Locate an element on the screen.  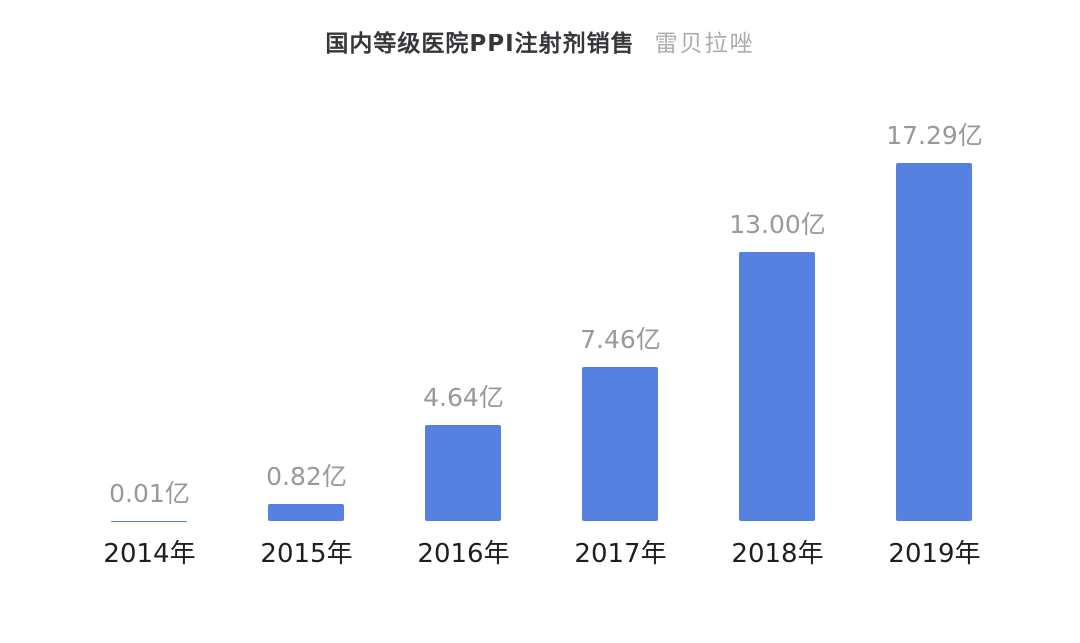
category-label: 2018年 is located at coordinates (777, 554).